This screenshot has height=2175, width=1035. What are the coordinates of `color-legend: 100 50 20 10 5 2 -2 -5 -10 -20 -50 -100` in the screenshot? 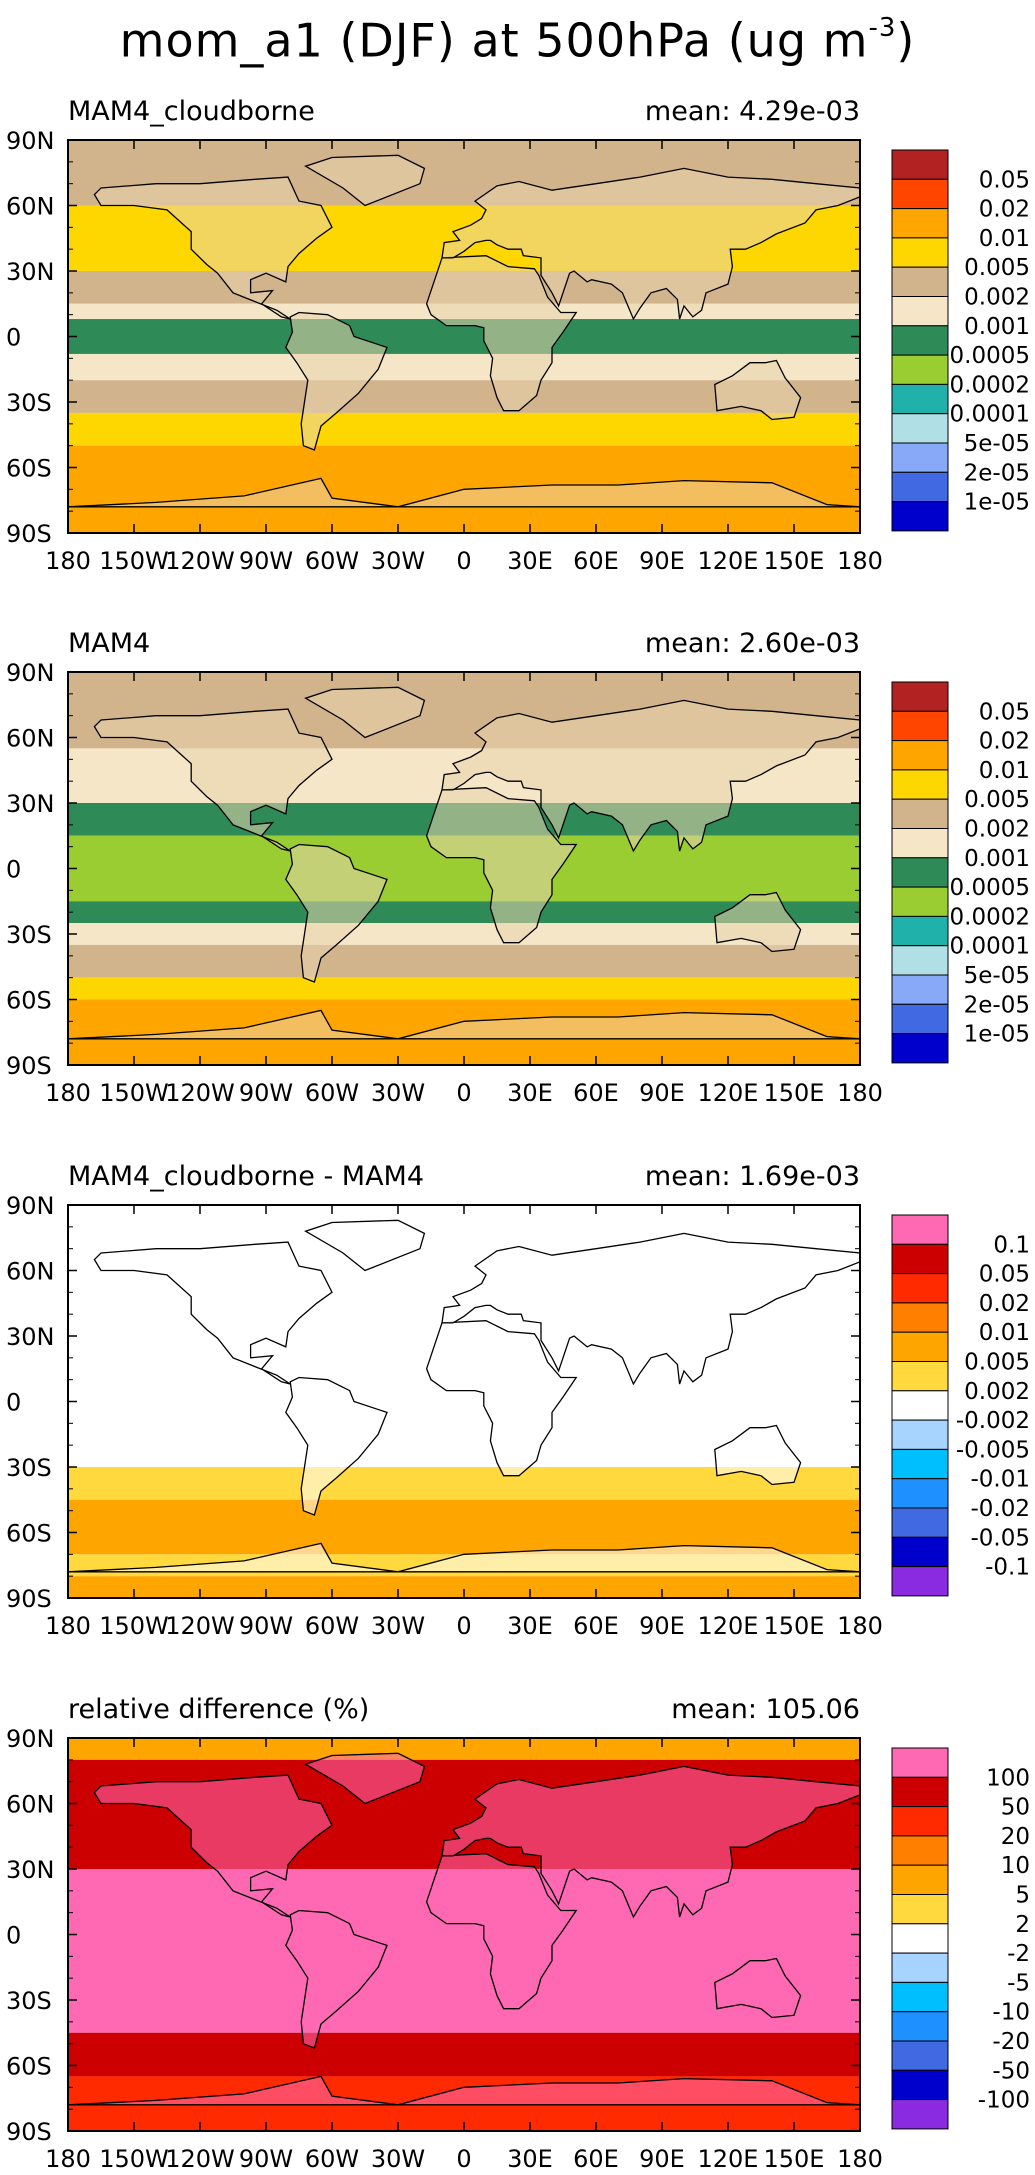 It's located at (960, 1938).